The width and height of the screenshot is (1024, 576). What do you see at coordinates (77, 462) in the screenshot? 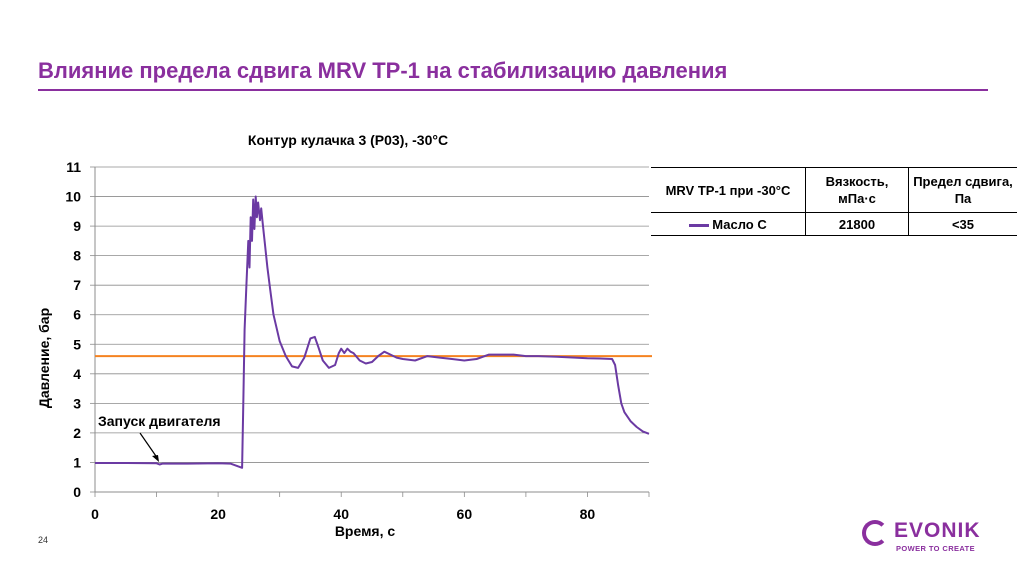
I see `y-tick-label: 1` at bounding box center [77, 462].